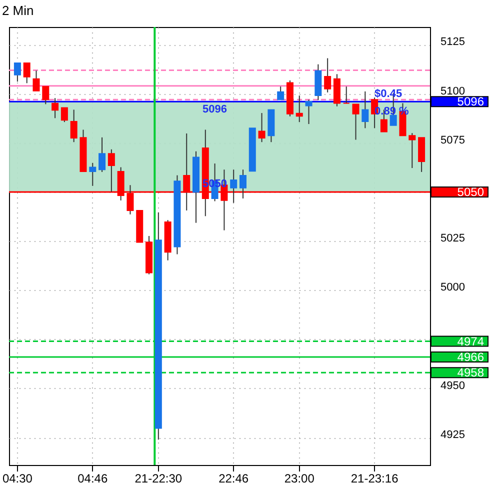 The image size is (491, 491). What do you see at coordinates (214, 110) in the screenshot?
I see `annotation: 5096` at bounding box center [214, 110].